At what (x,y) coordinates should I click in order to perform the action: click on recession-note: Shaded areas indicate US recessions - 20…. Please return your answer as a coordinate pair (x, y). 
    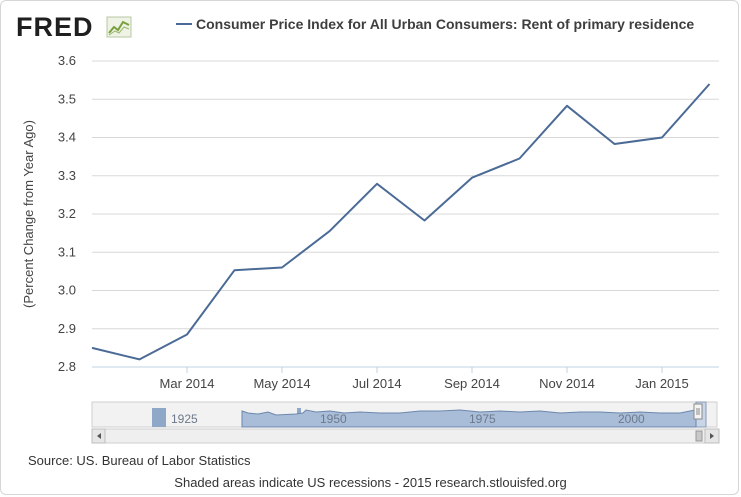
    Looking at the image, I should click on (370, 482).